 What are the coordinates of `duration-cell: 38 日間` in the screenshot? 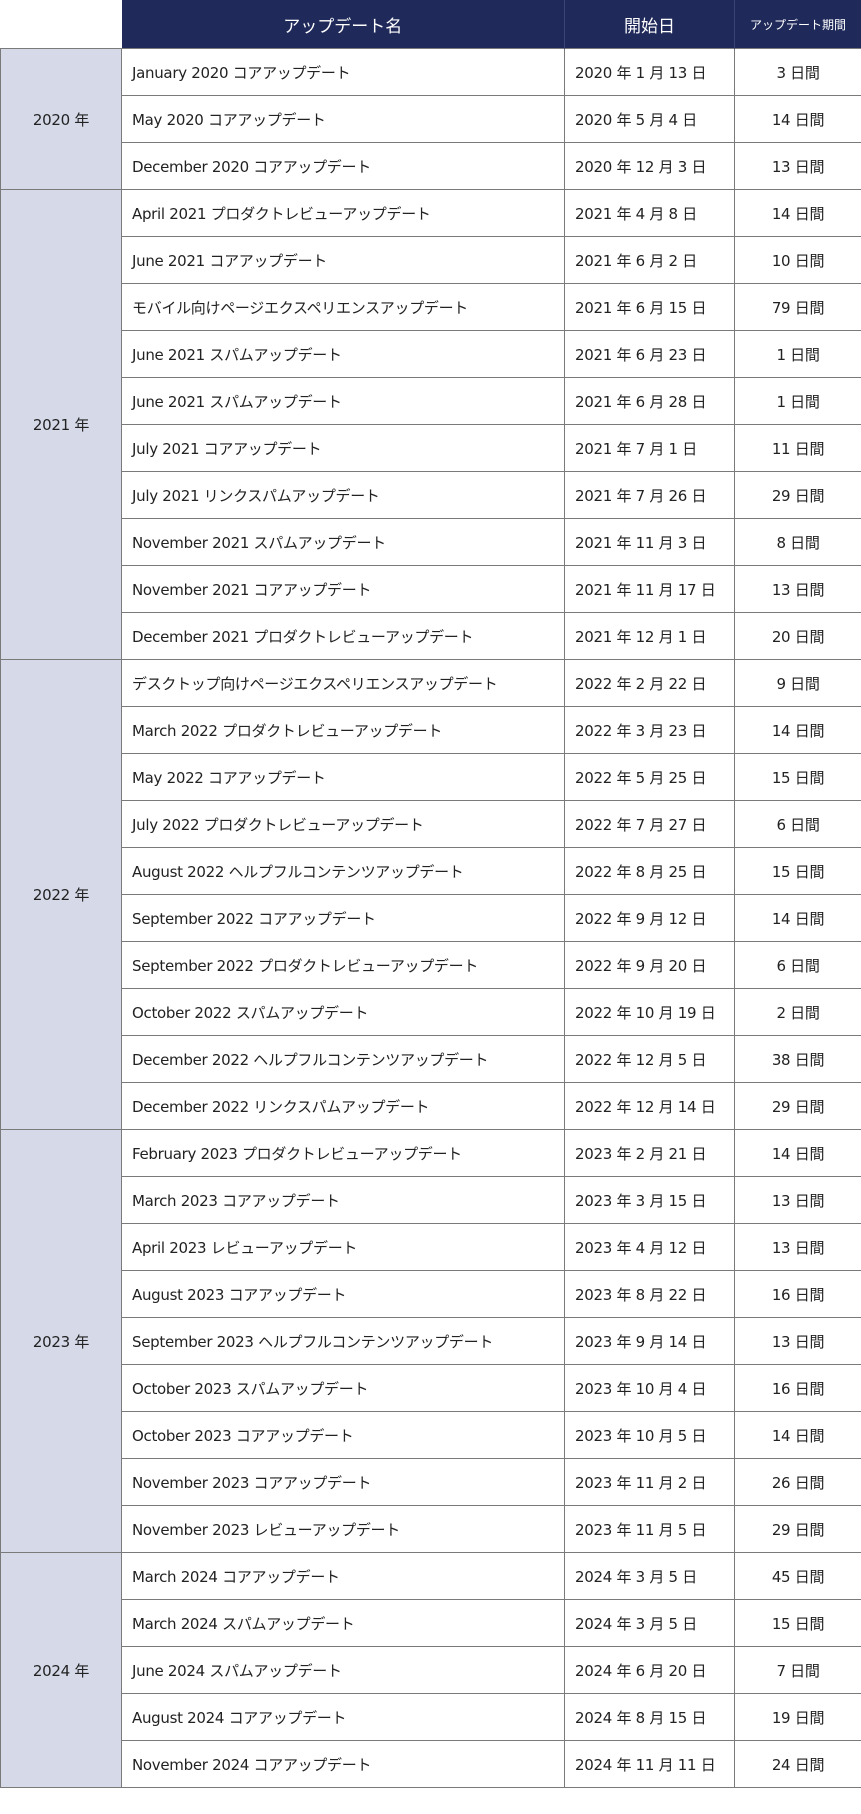 It's located at (797, 1059).